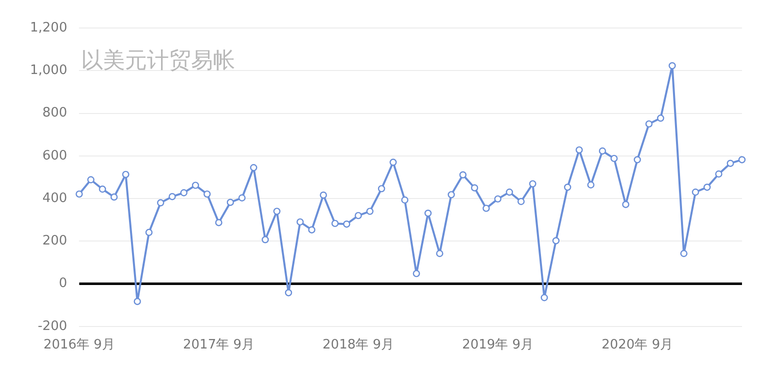  I want to click on x-tick-label: 2016年 9月, so click(79, 345).